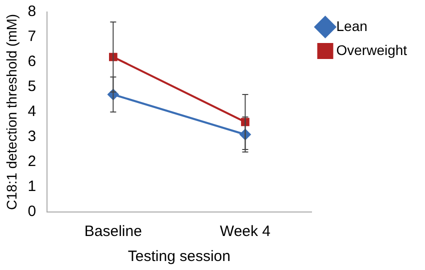  Describe the element at coordinates (32, 87) in the screenshot. I see `y-tick-label: 5` at that location.